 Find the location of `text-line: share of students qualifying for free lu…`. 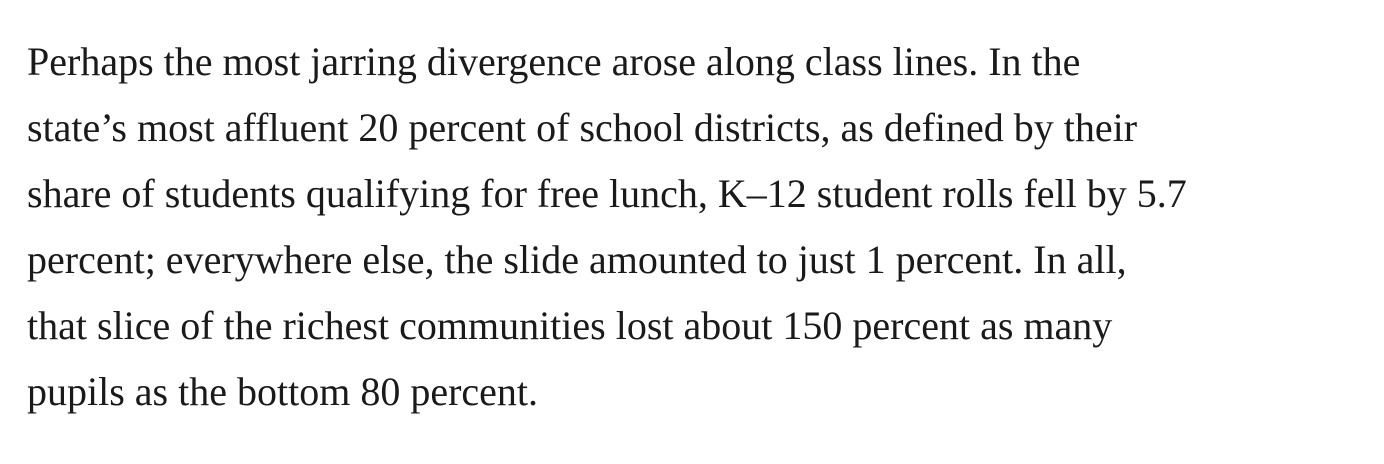

text-line: share of students qualifying for free lu… is located at coordinates (607, 193).